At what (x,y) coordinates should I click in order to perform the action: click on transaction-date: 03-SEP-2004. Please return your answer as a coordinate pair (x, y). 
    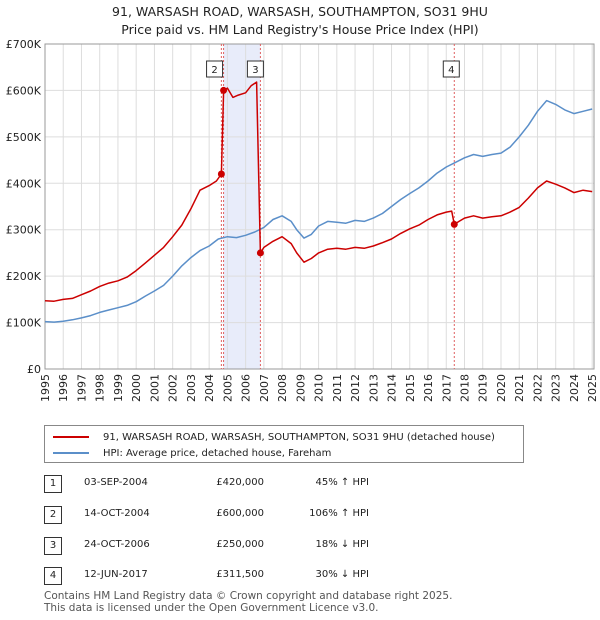
    Looking at the image, I should click on (116, 482).